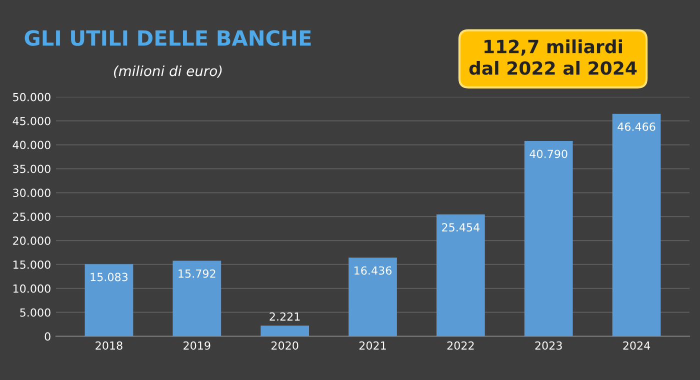  I want to click on y-tick-label: 20.000, so click(31, 240).